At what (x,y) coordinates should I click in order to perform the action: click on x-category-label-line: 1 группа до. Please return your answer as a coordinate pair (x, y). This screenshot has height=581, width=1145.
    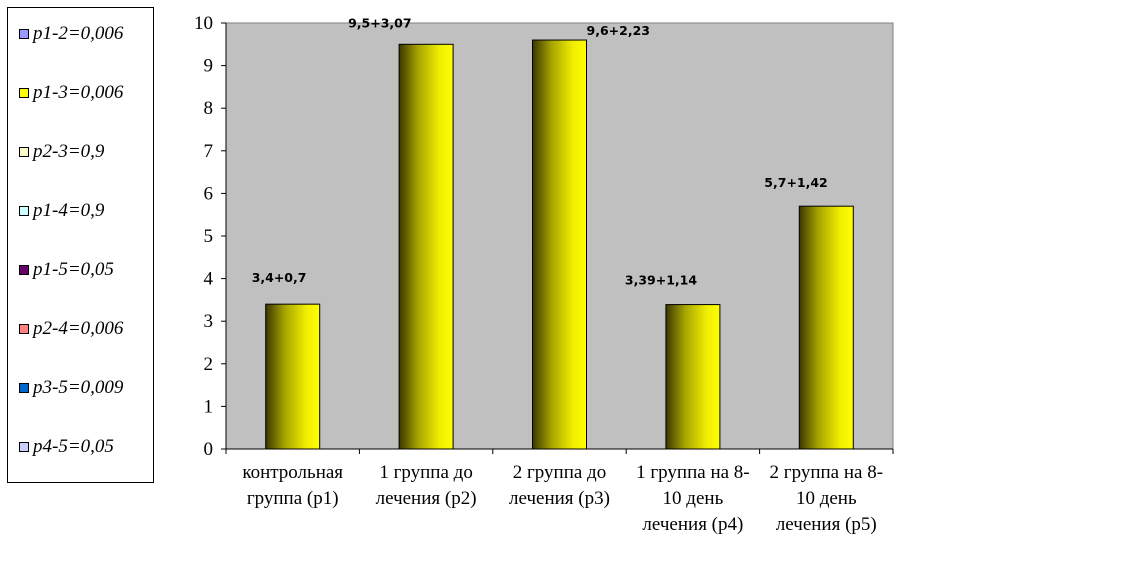
    Looking at the image, I should click on (426, 472).